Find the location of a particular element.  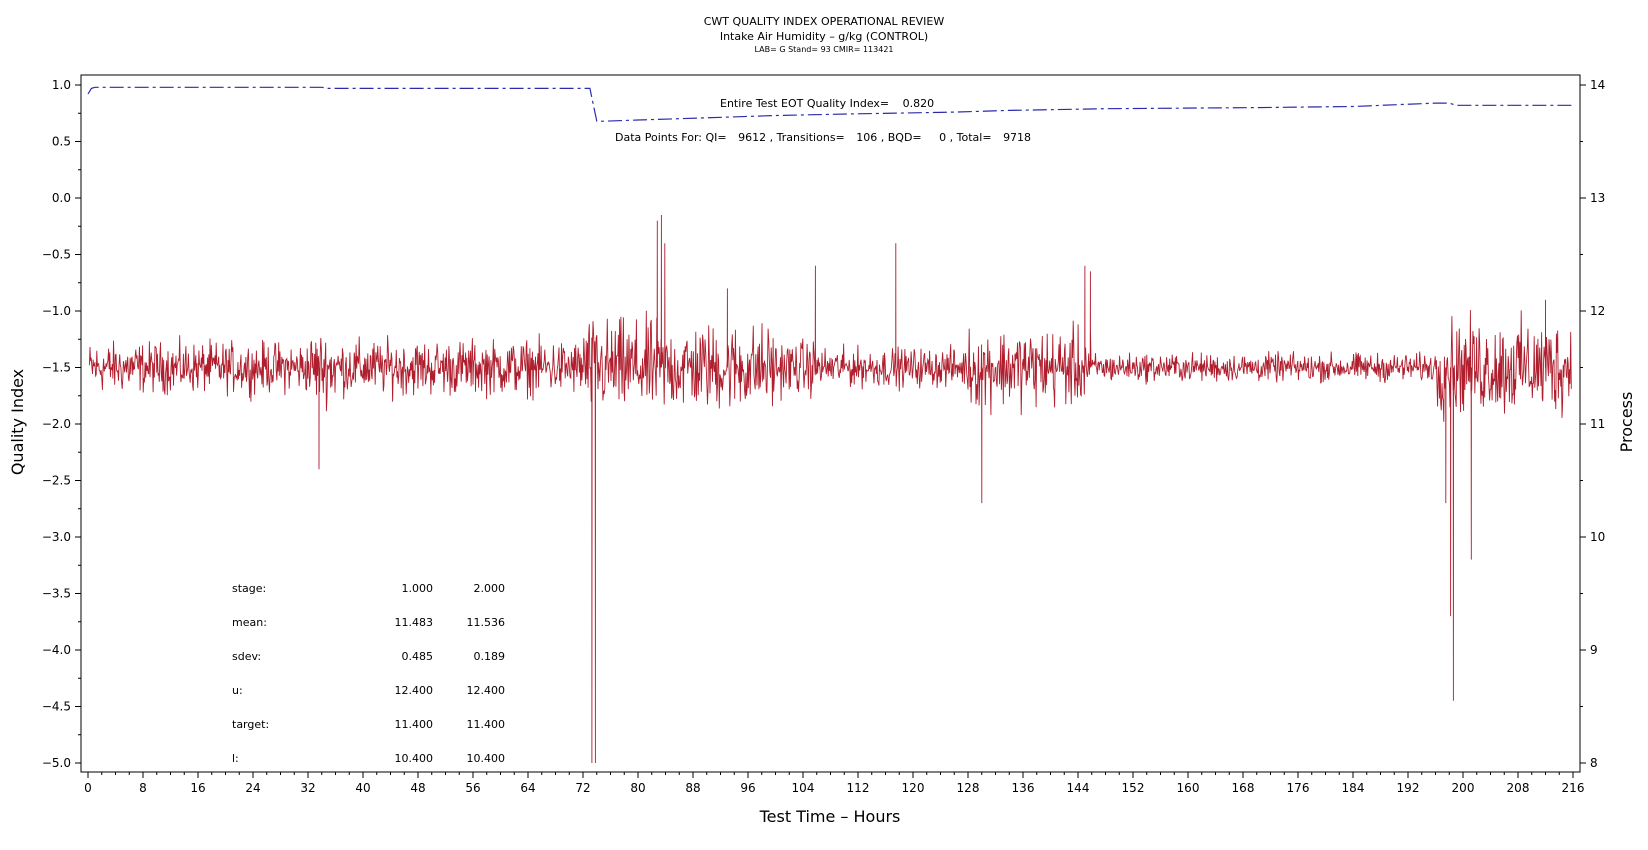

transitions-count: 106 is located at coordinates (866, 137).